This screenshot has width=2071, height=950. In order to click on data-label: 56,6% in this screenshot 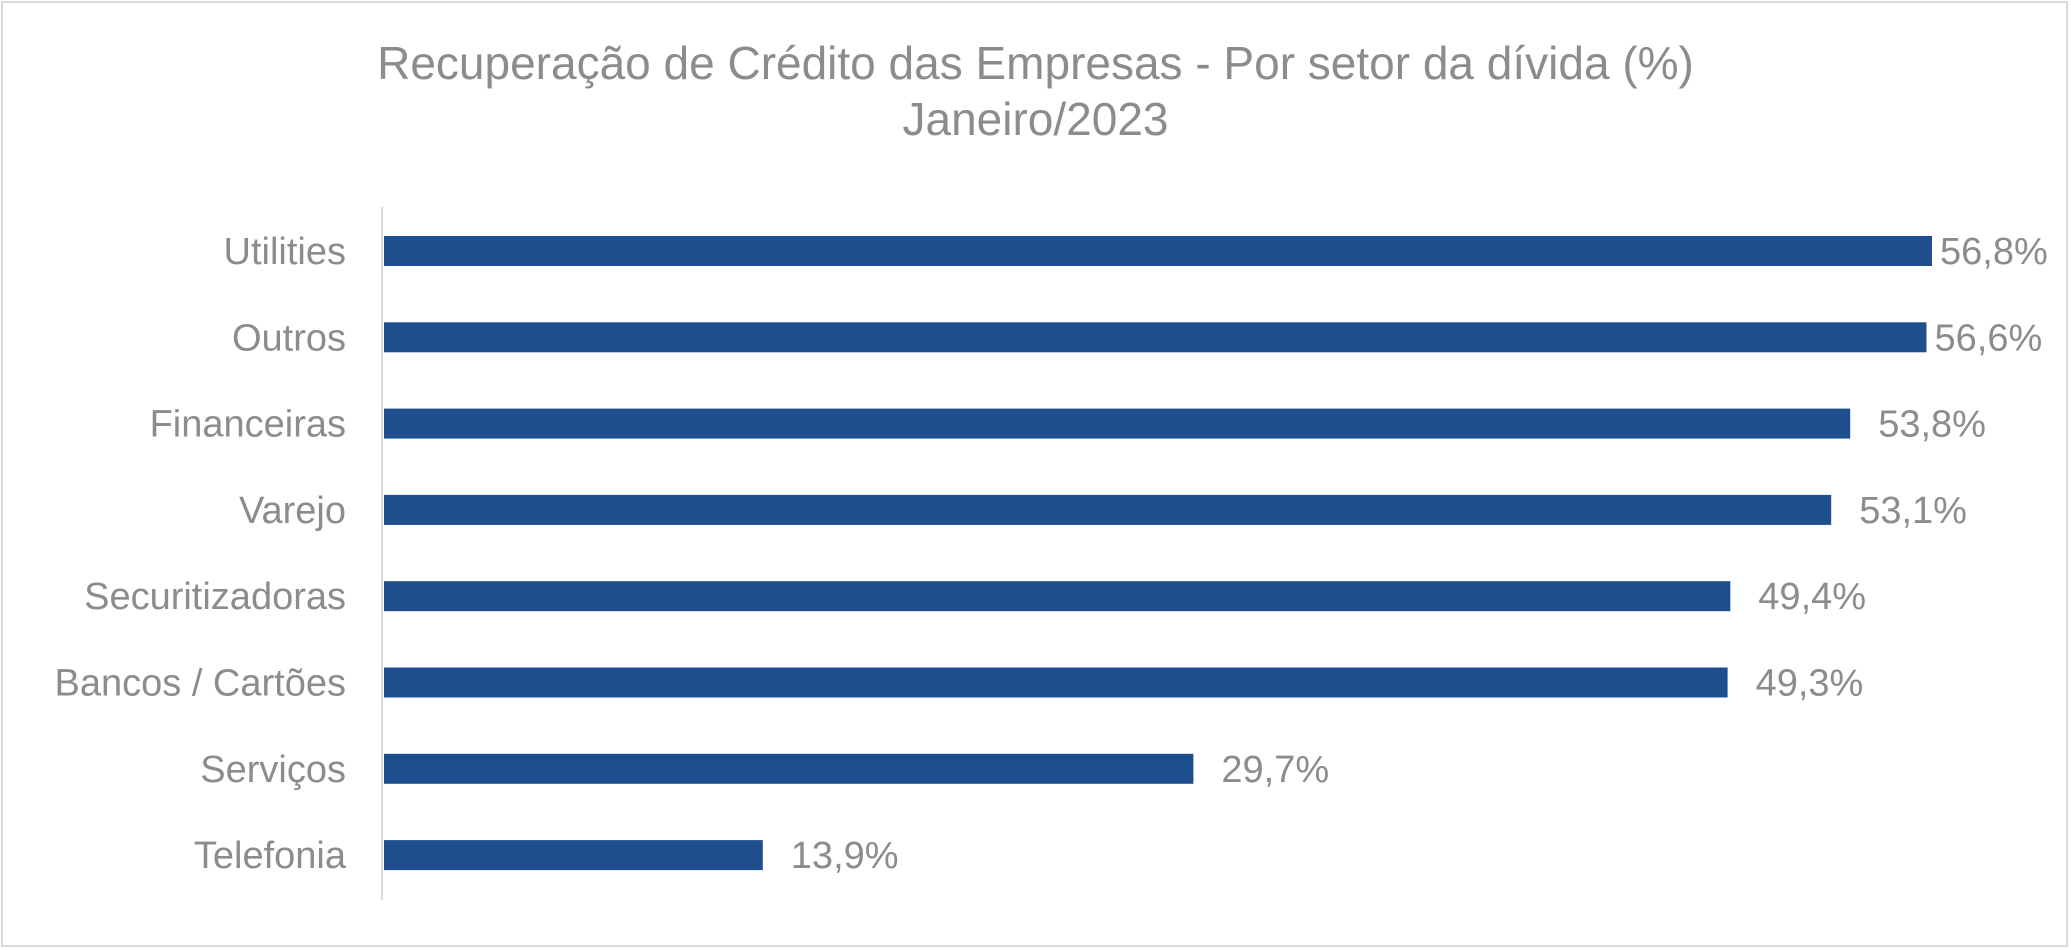, I will do `click(1989, 338)`.